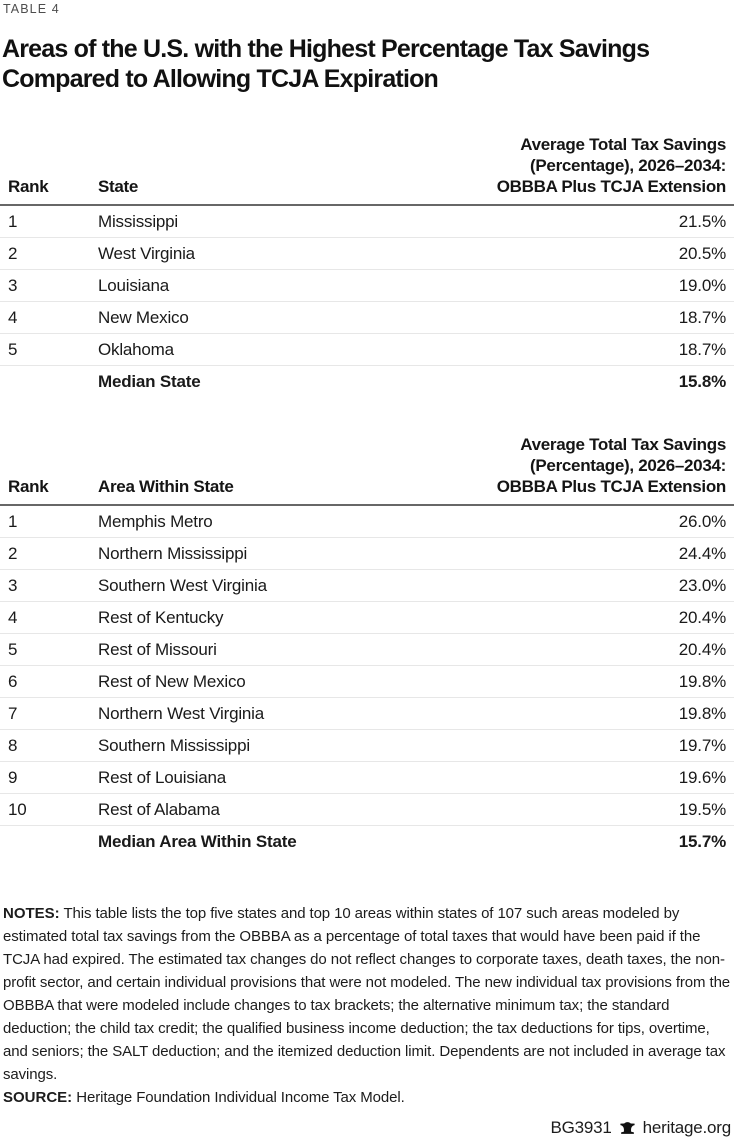  I want to click on page-footer: BG3931 heritage.org, so click(640, 1128).